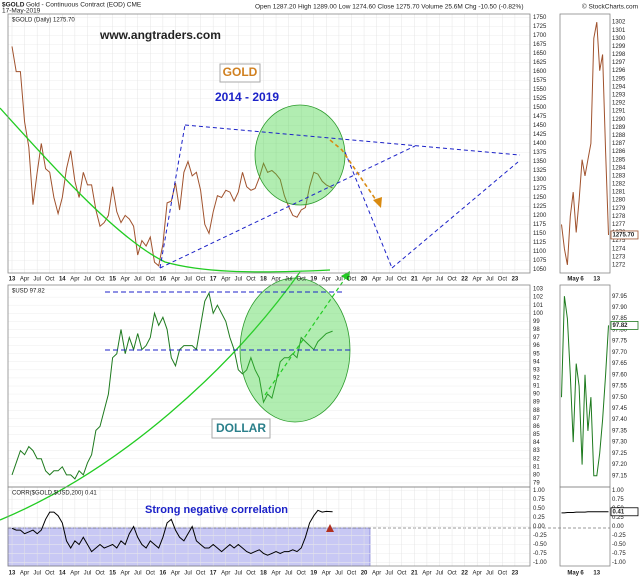 This screenshot has width=640, height=578. Describe the element at coordinates (536, 354) in the screenshot. I see `y-tick-label: 95` at that location.